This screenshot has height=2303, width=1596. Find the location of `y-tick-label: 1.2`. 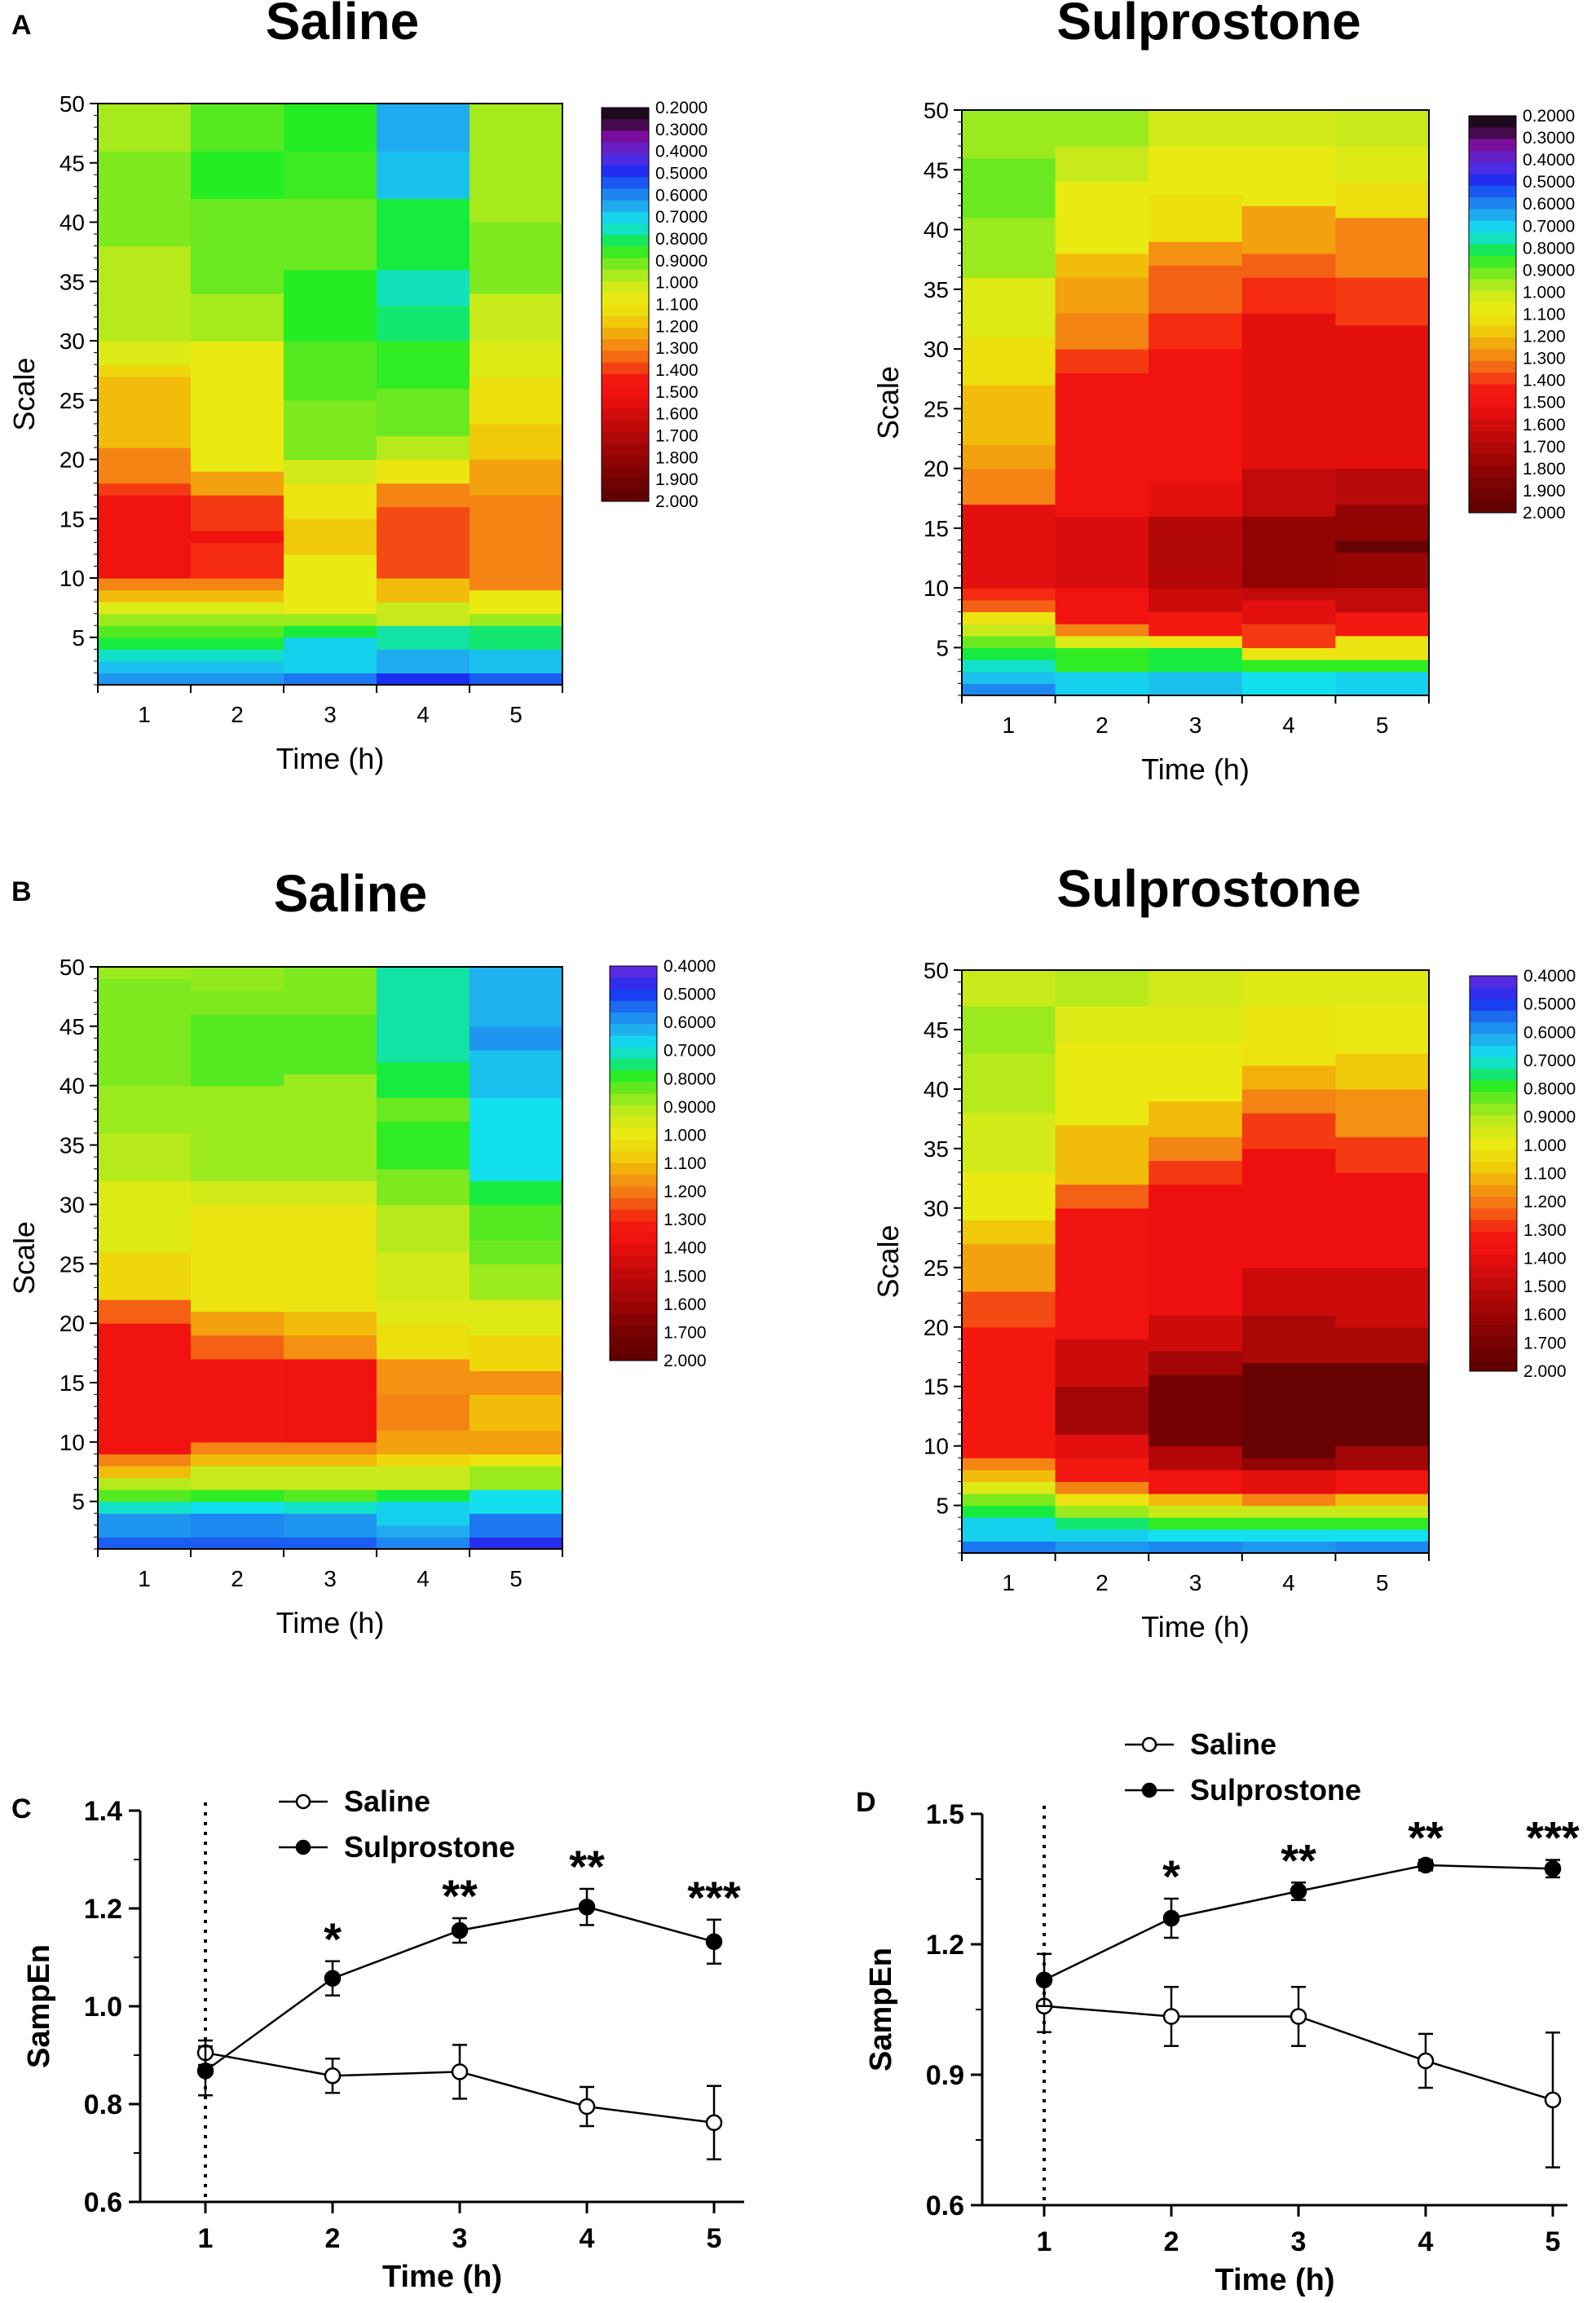

y-tick-label: 1.2 is located at coordinates (103, 1909).